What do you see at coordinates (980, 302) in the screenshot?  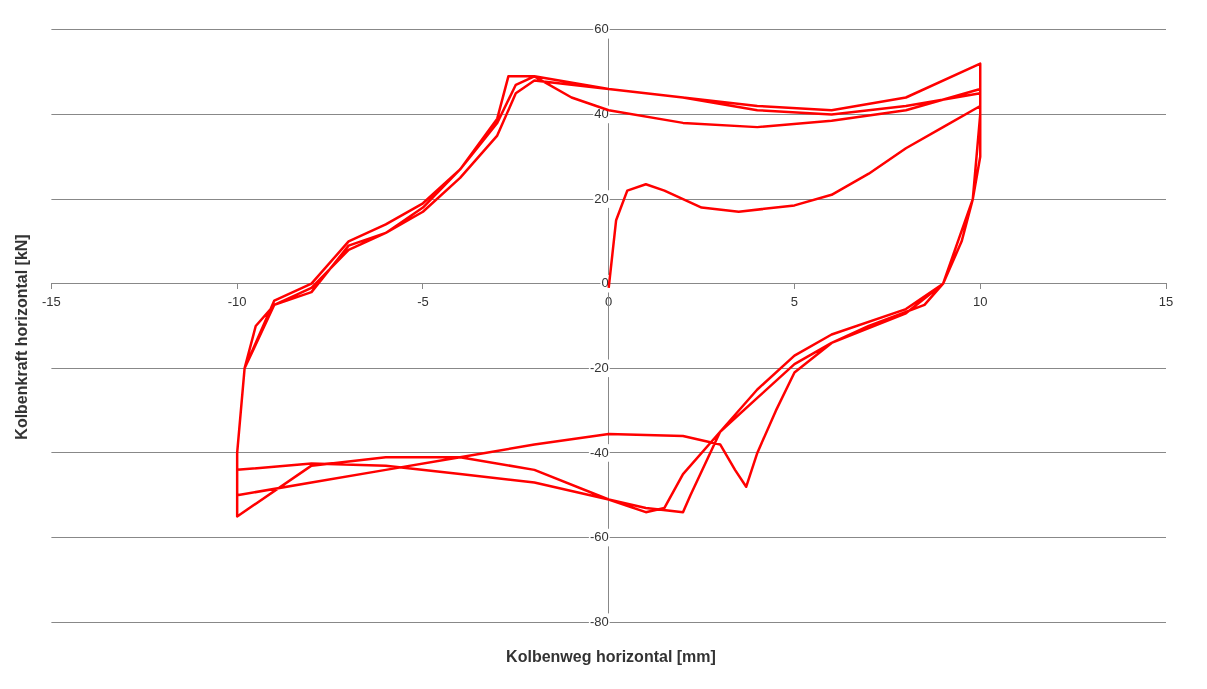 I see `x-tick-label: 10` at bounding box center [980, 302].